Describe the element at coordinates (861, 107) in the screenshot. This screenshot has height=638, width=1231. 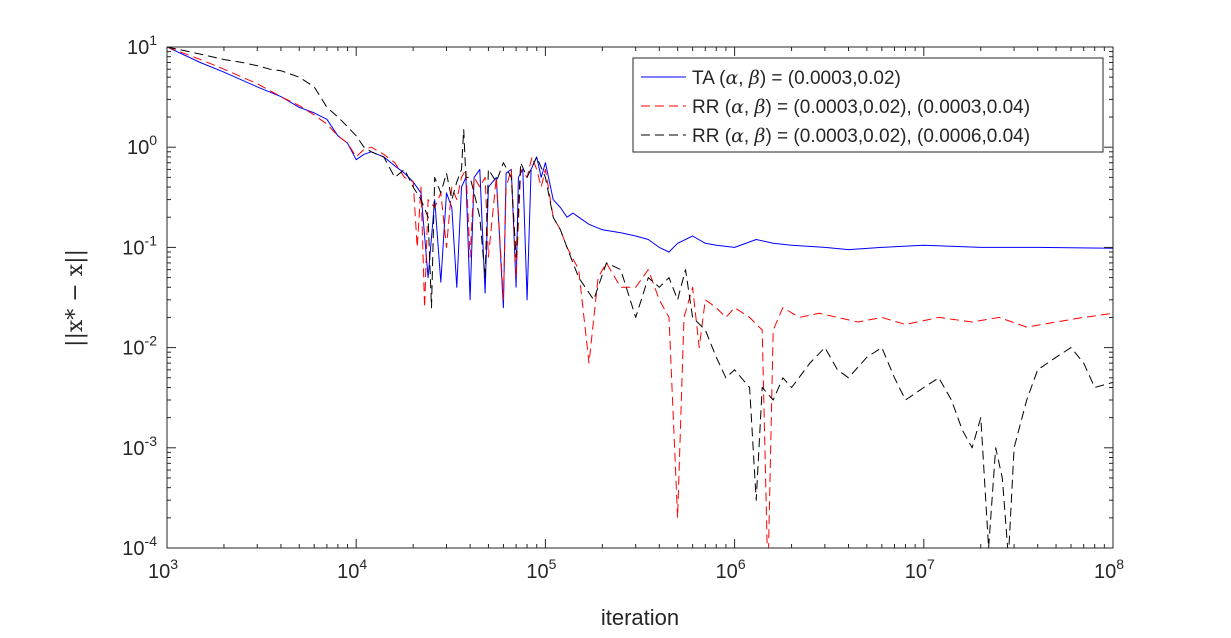
I see `legend-label-2: RR (α, β) = (0.0003,0.02), (0.0003,0.04)` at that location.